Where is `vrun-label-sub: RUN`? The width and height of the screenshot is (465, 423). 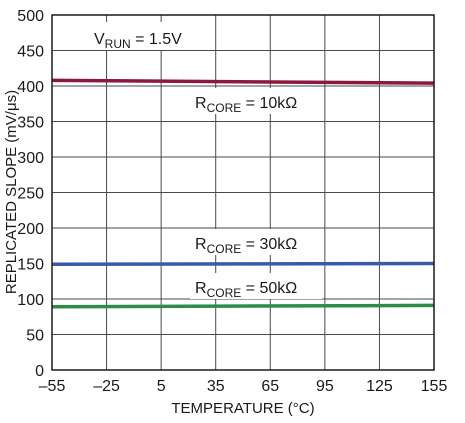
vrun-label-sub: RUN is located at coordinates (118, 44).